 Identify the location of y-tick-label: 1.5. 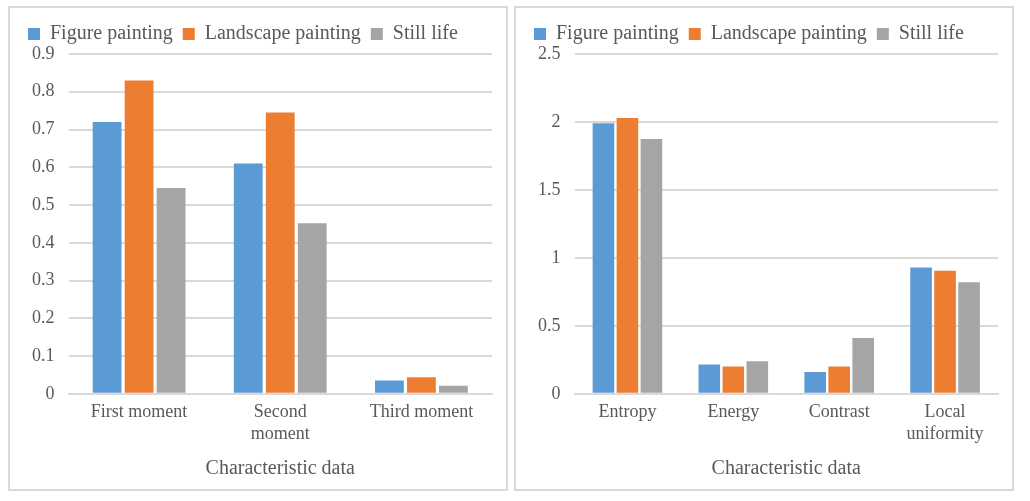
(549, 188).